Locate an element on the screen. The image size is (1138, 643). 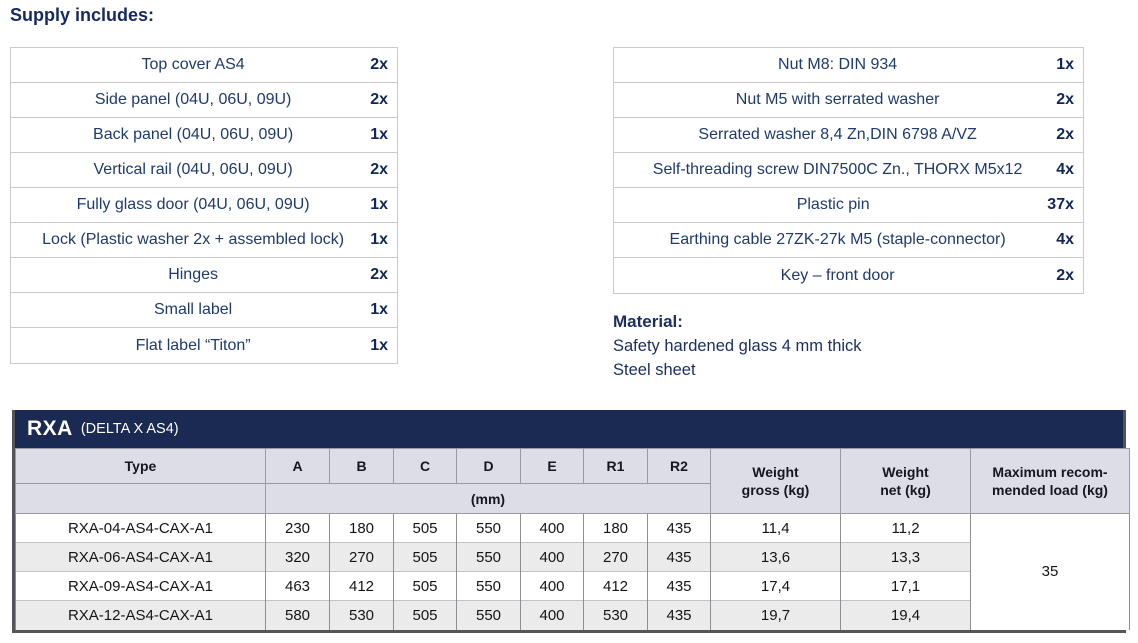
cell-r1: 180 is located at coordinates (615, 528).